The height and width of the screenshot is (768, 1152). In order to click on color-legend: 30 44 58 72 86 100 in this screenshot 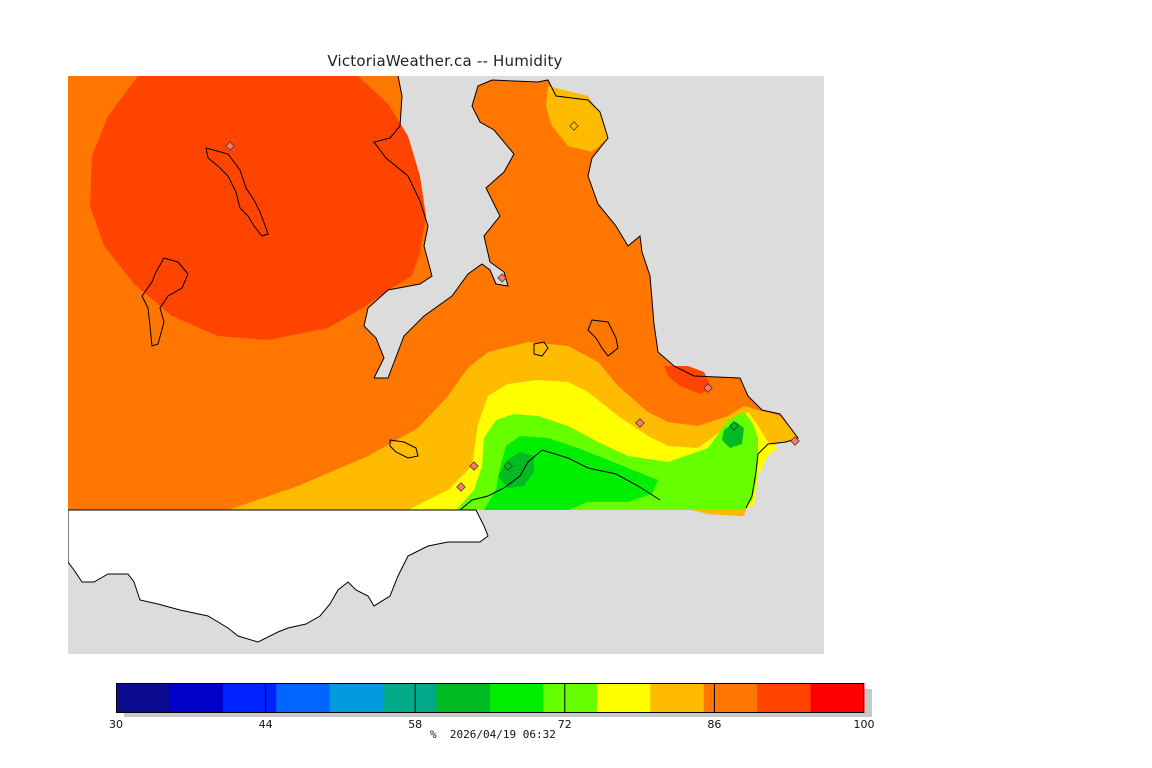, I will do `click(492, 713)`.